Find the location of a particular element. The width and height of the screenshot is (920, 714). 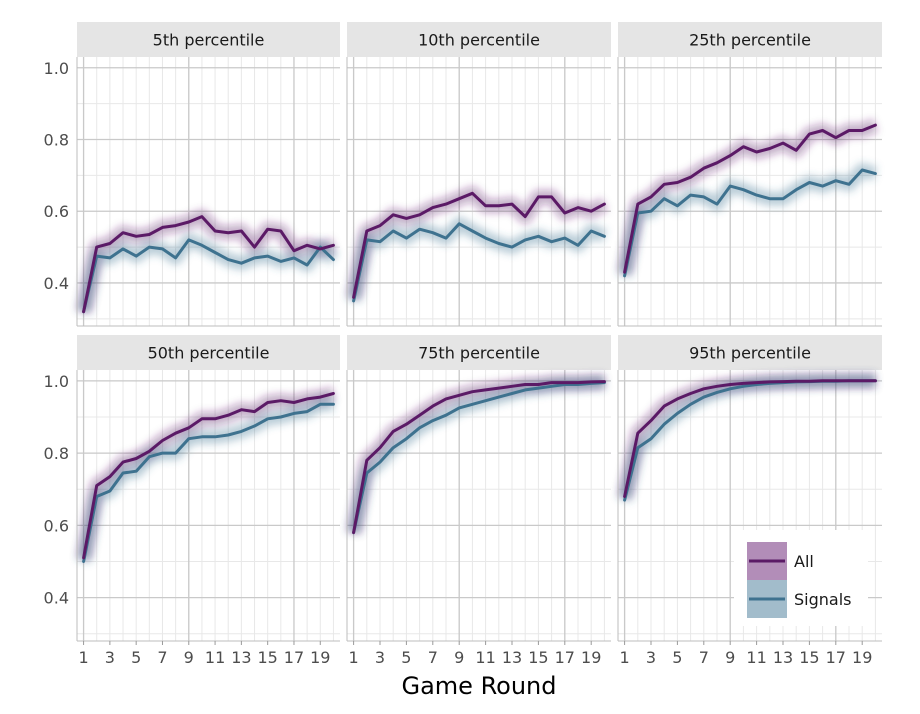

facet-title: 95th percentile is located at coordinates (750, 353).